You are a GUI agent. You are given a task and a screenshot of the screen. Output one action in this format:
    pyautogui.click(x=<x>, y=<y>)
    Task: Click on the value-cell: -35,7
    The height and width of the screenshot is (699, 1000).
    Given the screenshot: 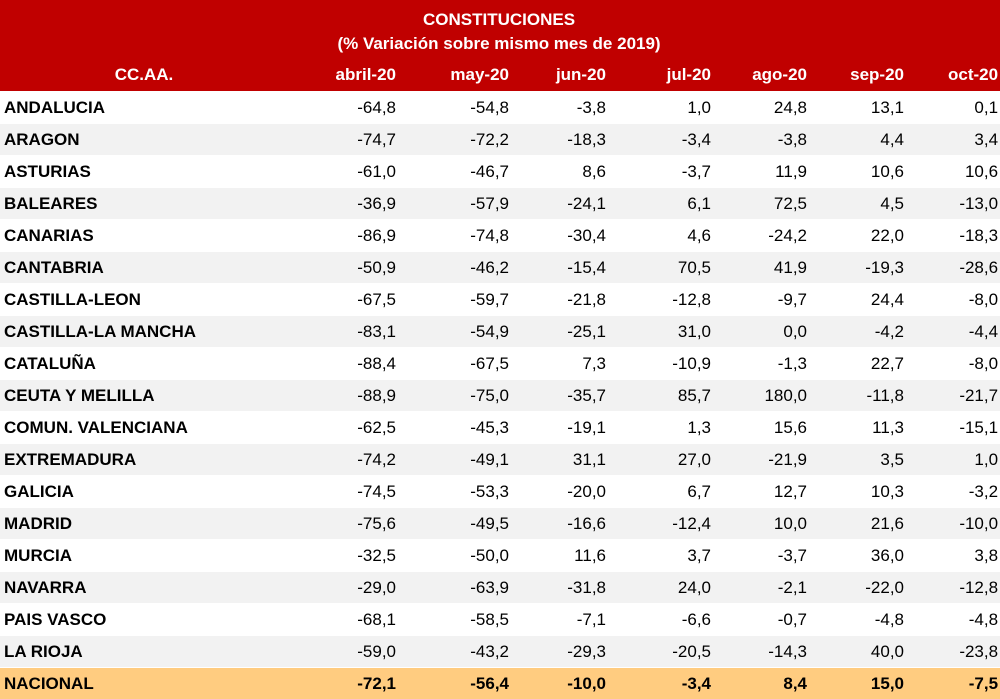 What is the action you would take?
    pyautogui.click(x=559, y=395)
    